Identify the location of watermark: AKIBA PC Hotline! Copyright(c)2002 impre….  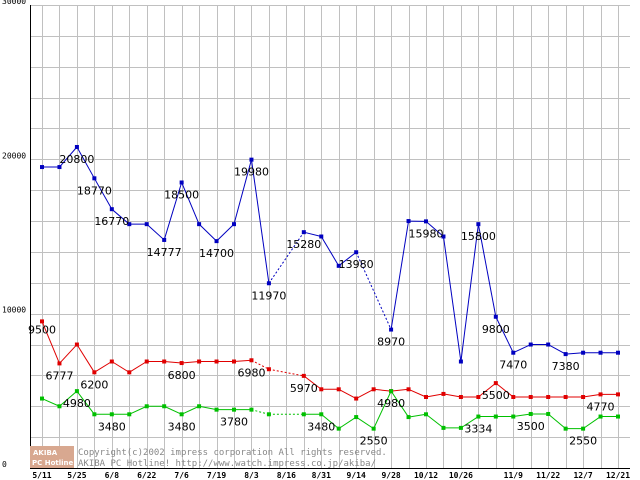
(208, 457).